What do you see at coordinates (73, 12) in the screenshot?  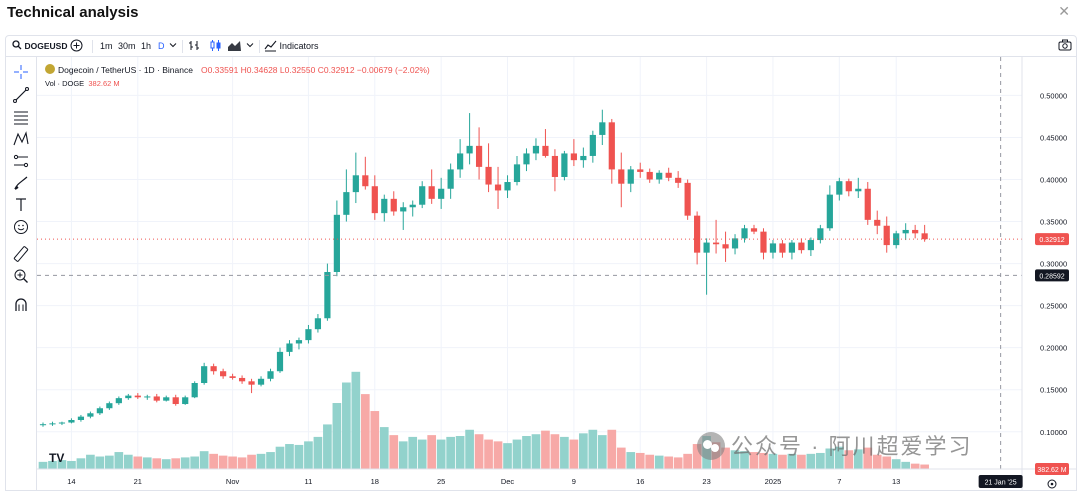 I see `dialog-title: Technical analysis` at bounding box center [73, 12].